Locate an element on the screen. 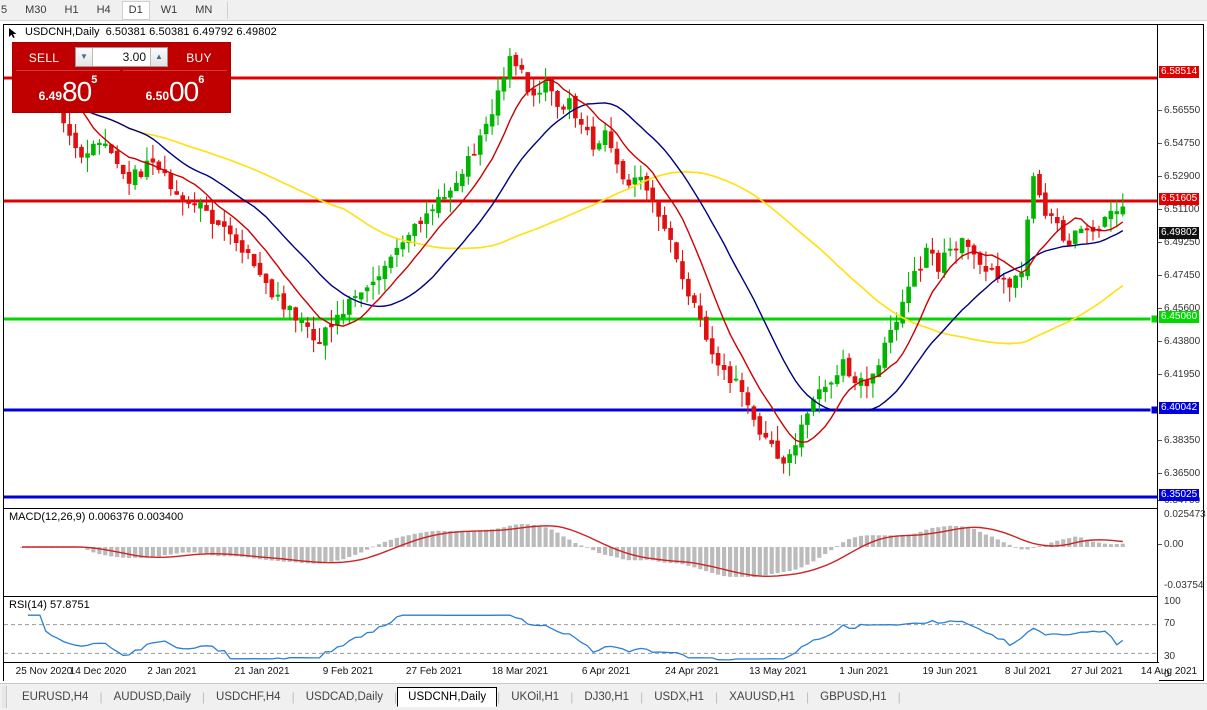  timeframe-toolbar: 5 M30 H1 H4 D1 W1 MN is located at coordinates (603, 10).